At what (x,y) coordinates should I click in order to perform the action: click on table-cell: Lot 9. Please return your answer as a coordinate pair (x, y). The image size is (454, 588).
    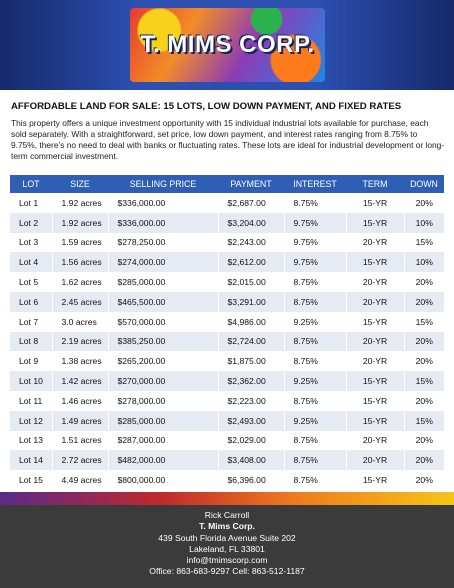
    Looking at the image, I should click on (29, 361).